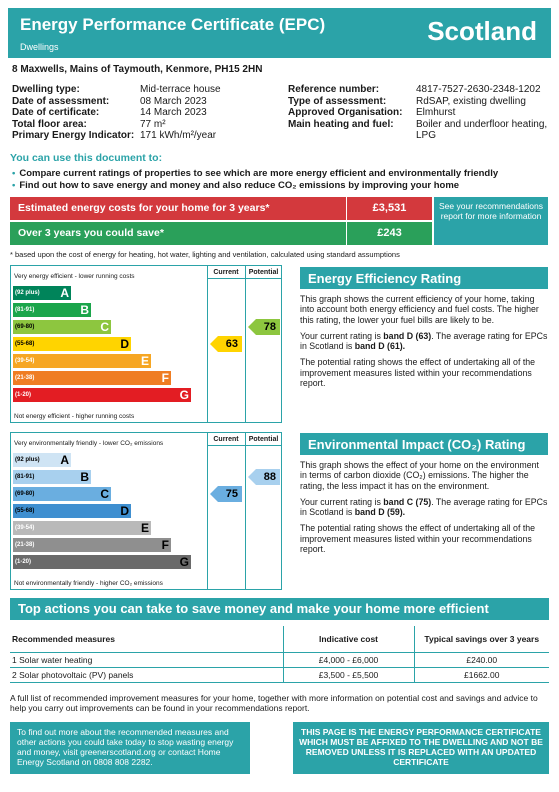  I want to click on detail-row: Dwelling type: Mid-terrace house, so click(147, 90).